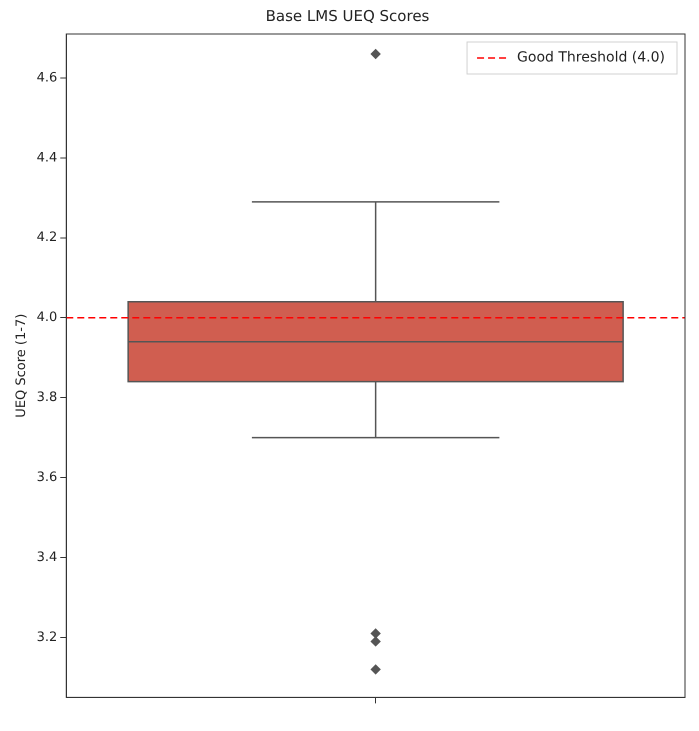 Image resolution: width=699 pixels, height=731 pixels. What do you see at coordinates (22, 366) in the screenshot?
I see `y-axis-title: UEQ Score (1-7)` at bounding box center [22, 366].